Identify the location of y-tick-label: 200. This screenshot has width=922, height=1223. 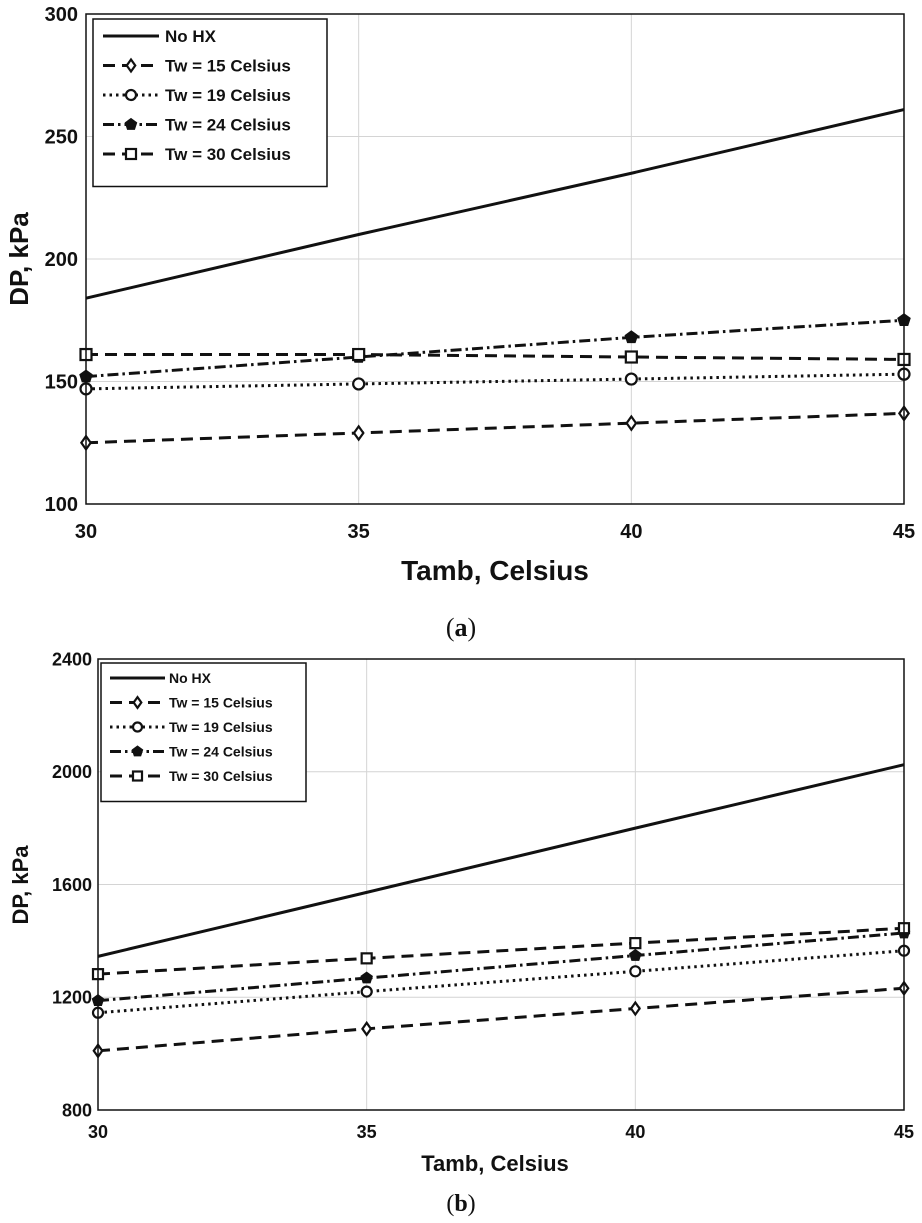
(61, 260).